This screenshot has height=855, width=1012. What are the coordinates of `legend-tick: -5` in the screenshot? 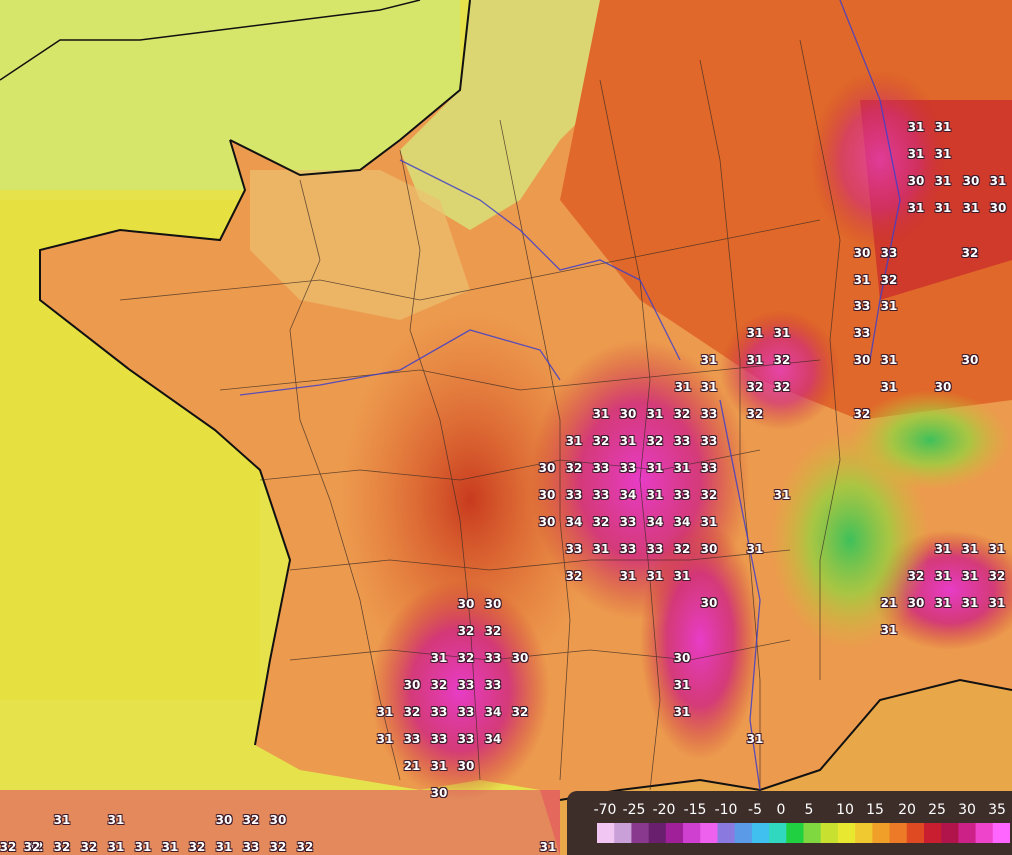 It's located at (755, 810).